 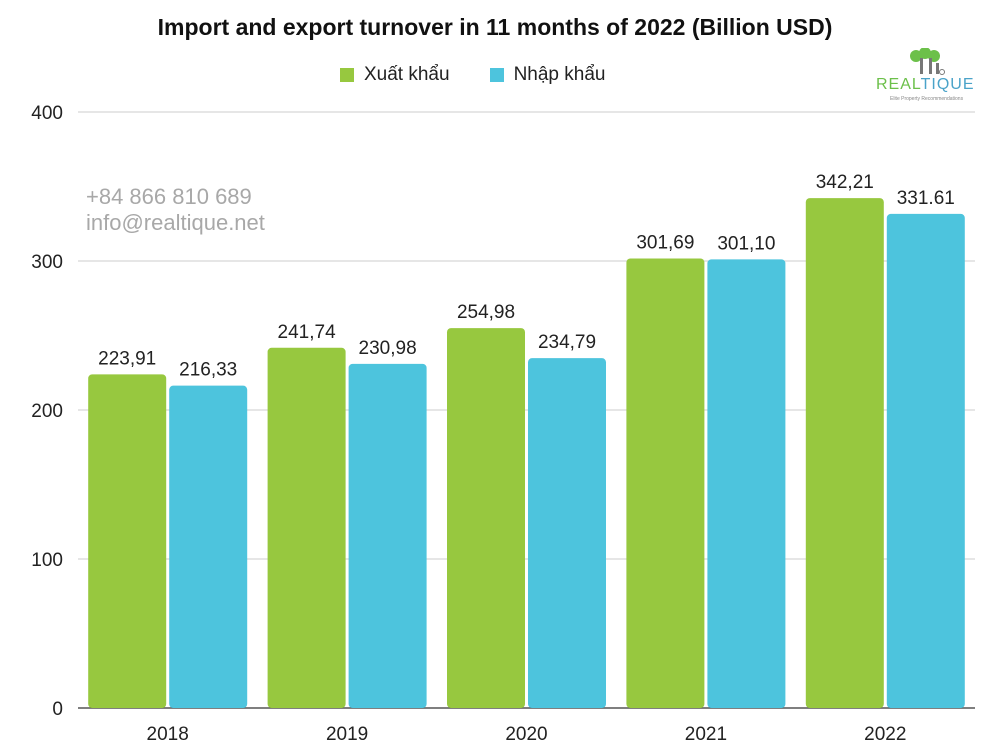 What do you see at coordinates (127, 358) in the screenshot?
I see `data-label: 223,91` at bounding box center [127, 358].